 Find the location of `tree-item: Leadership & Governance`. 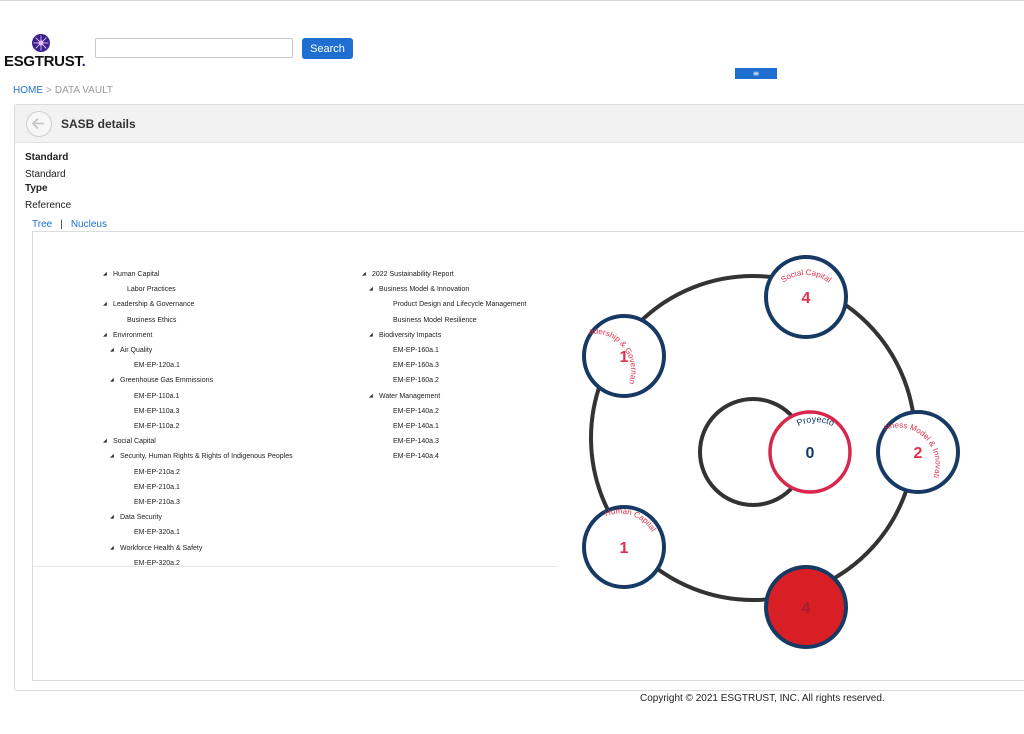

tree-item: Leadership & Governance is located at coordinates (154, 305).